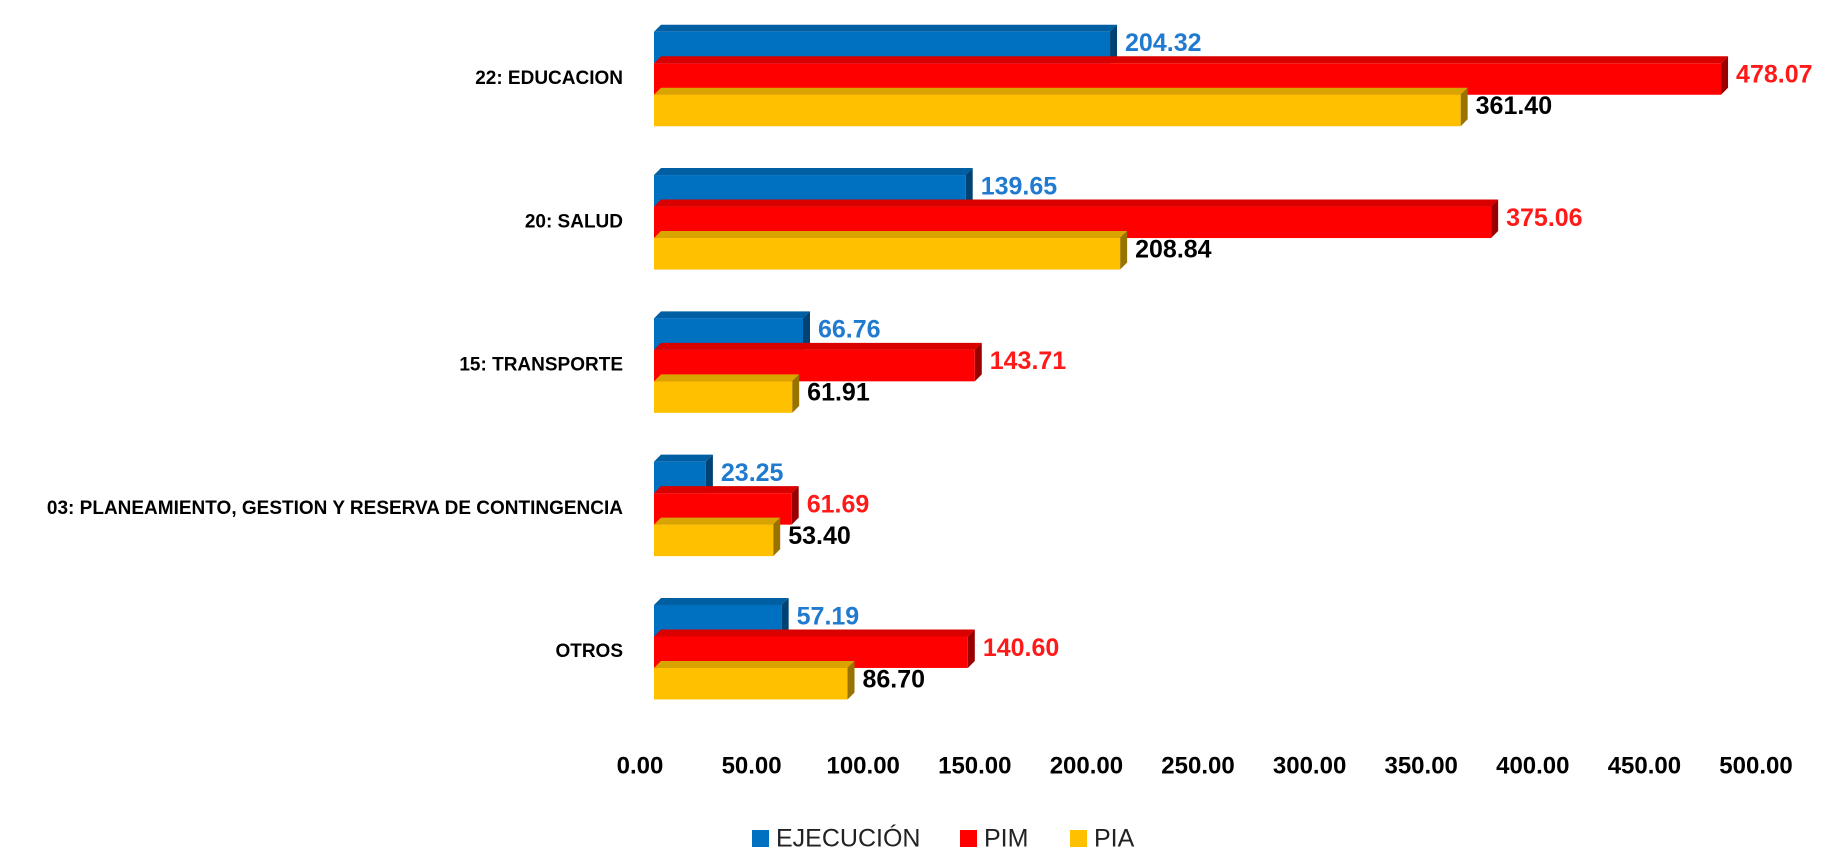 This screenshot has width=1827, height=853. What do you see at coordinates (752, 473) in the screenshot?
I see `data-label: 23.25` at bounding box center [752, 473].